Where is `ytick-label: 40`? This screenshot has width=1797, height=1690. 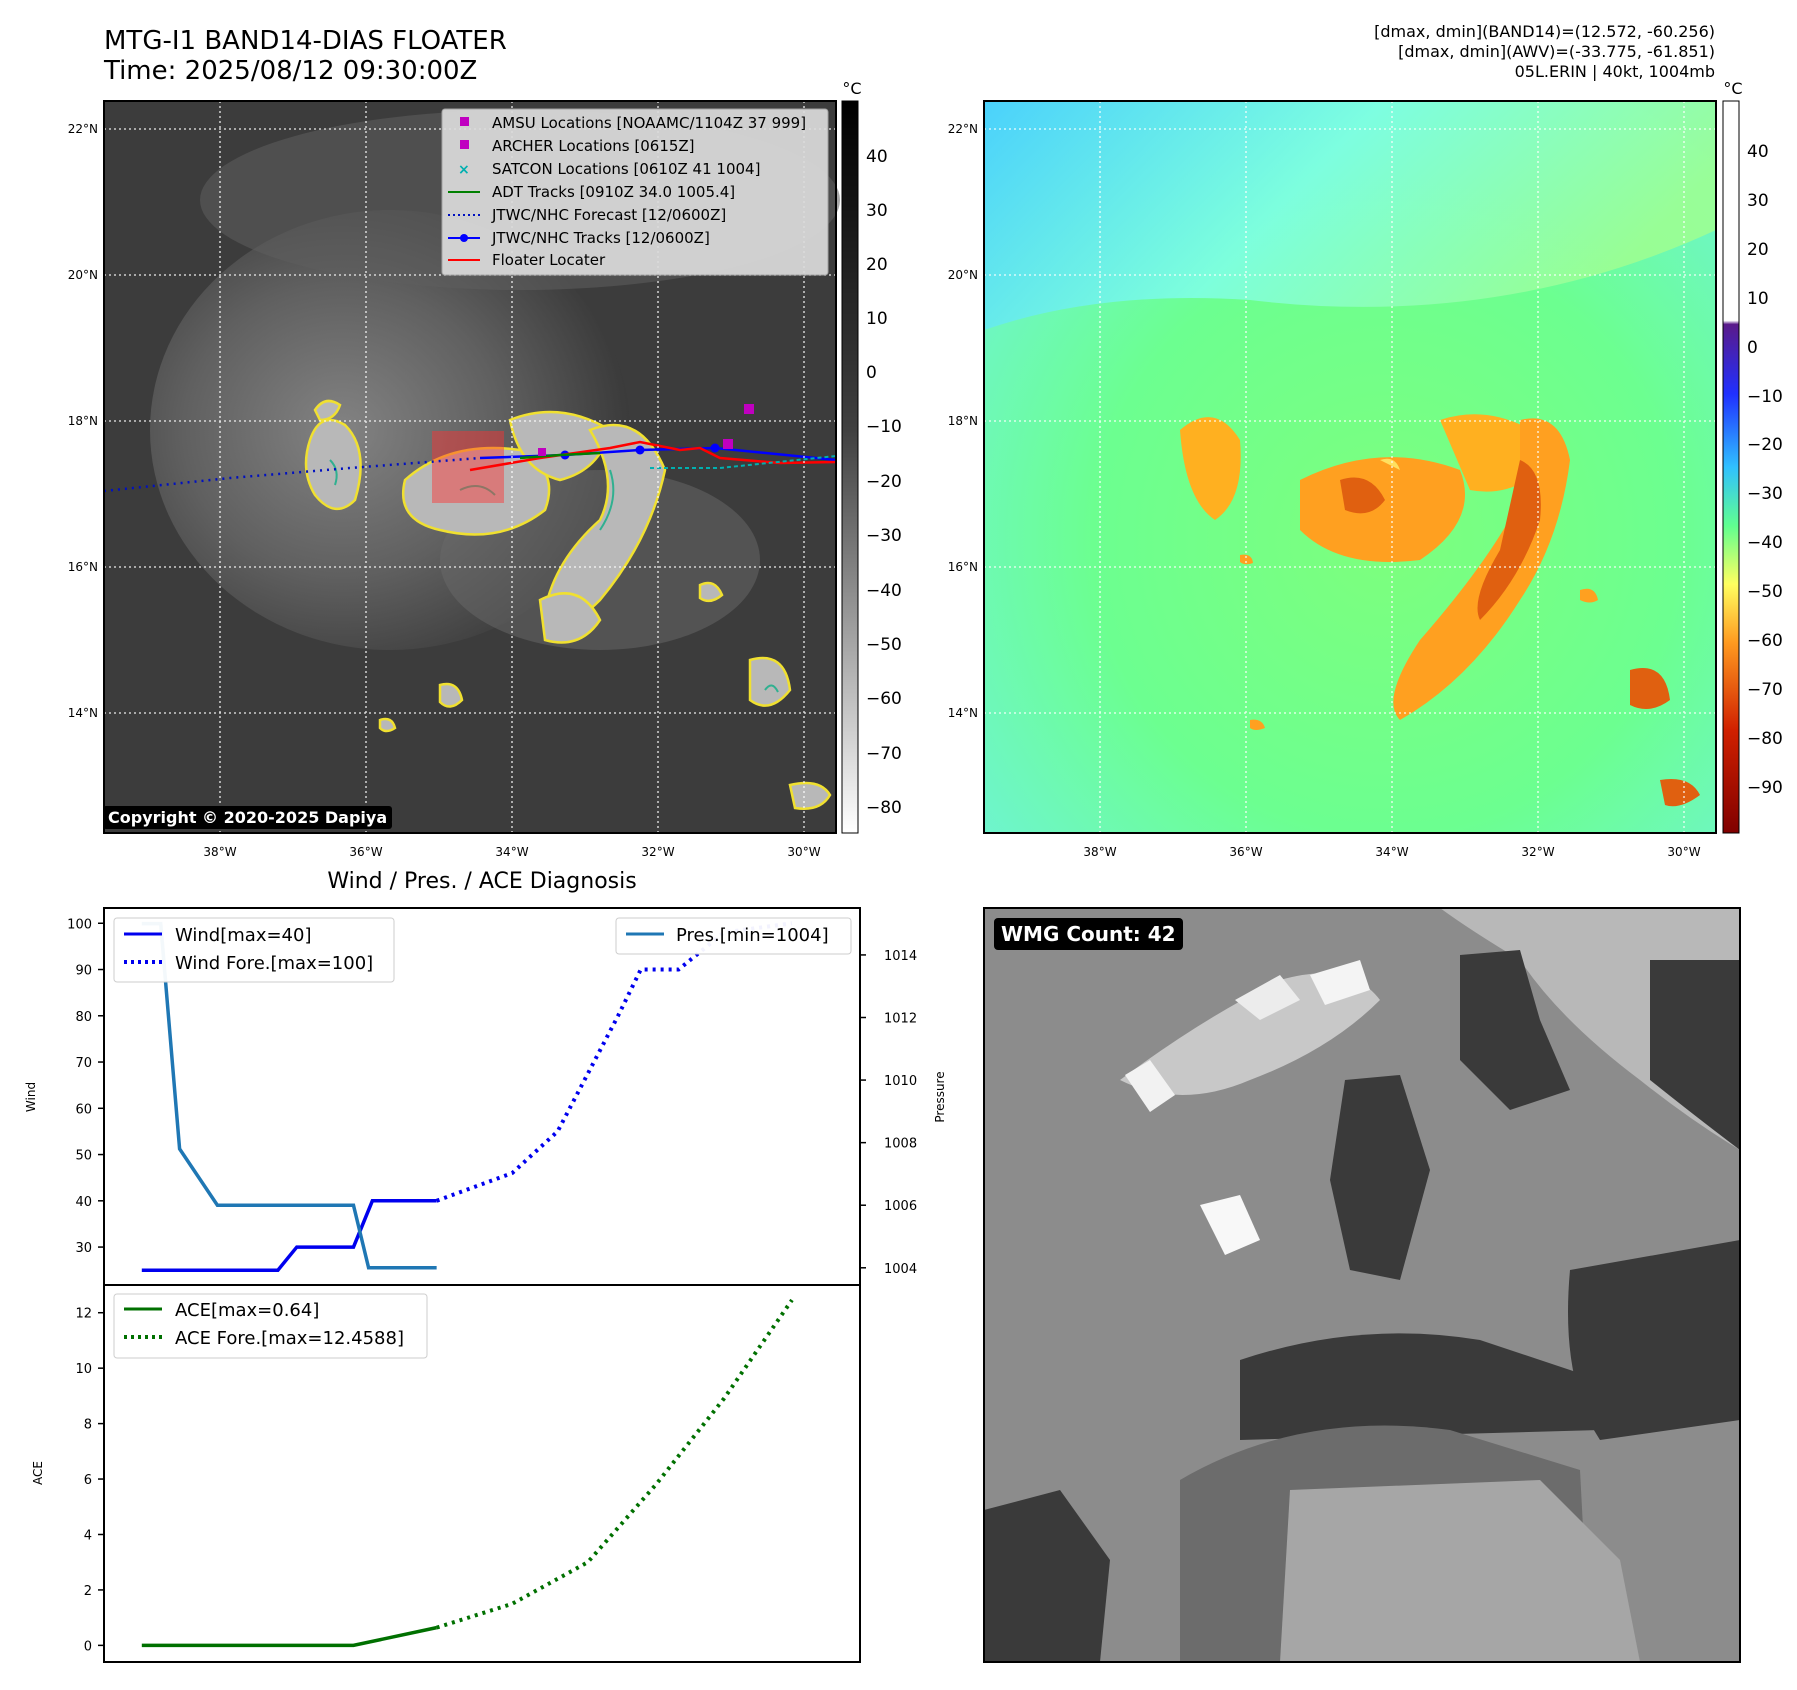 ytick-label: 40 is located at coordinates (83, 1202).